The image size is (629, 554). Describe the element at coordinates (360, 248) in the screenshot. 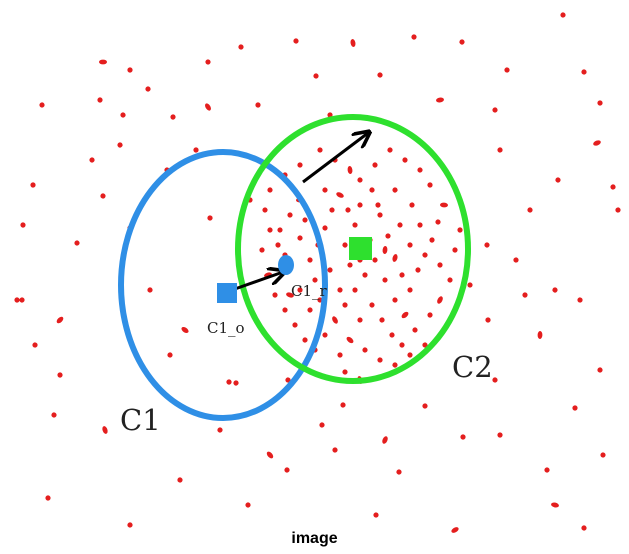

I see `cluster-2-centroid-marker` at that location.